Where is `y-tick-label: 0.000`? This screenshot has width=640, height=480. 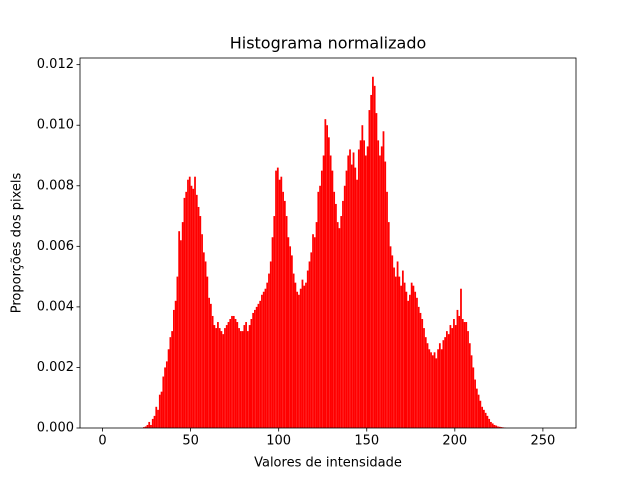
y-tick-label: 0.000 is located at coordinates (55, 428).